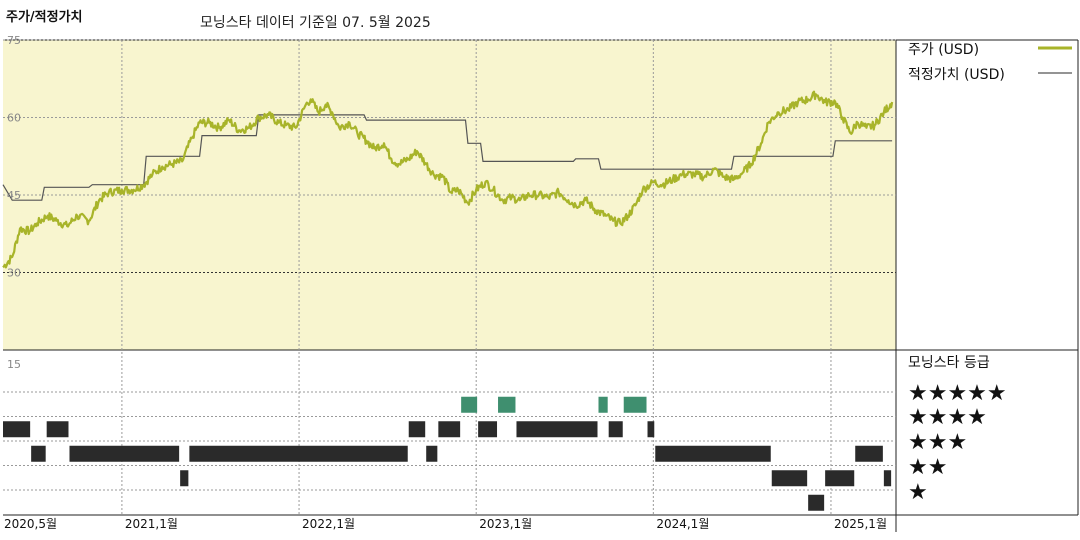  I want to click on x-tick-label: 2024,1월, so click(682, 524).